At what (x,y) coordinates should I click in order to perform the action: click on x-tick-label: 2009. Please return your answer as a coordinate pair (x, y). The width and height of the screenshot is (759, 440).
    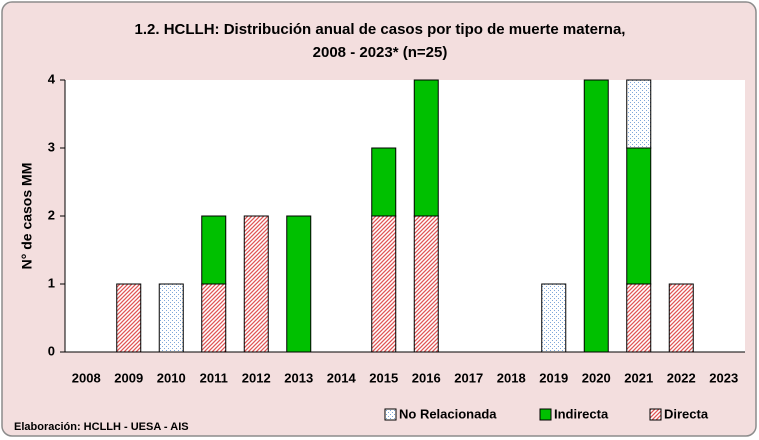
    Looking at the image, I should click on (128, 377).